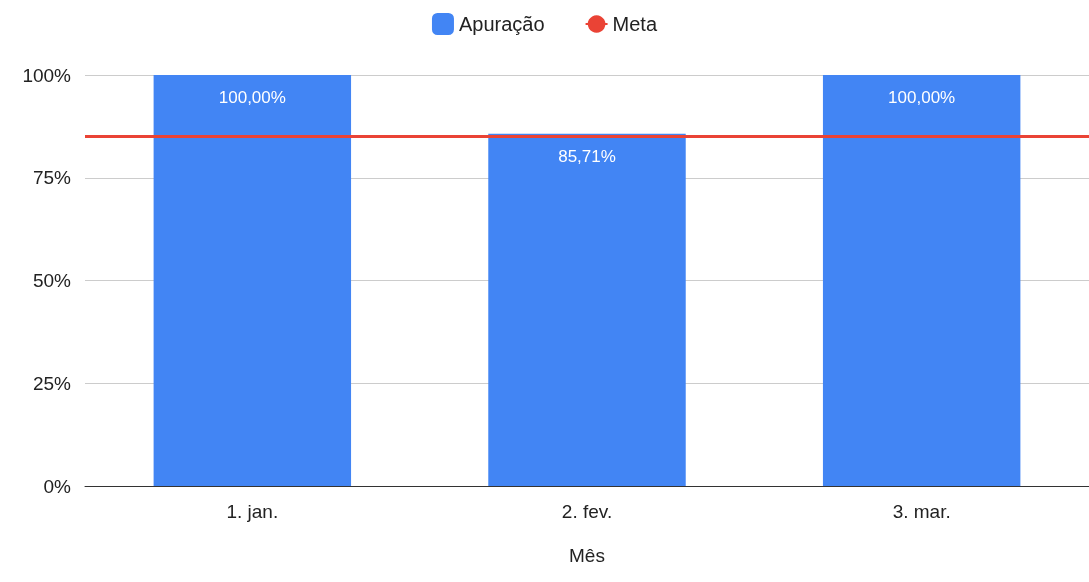  Describe the element at coordinates (587, 156) in the screenshot. I see `data-label: 85,71%` at that location.